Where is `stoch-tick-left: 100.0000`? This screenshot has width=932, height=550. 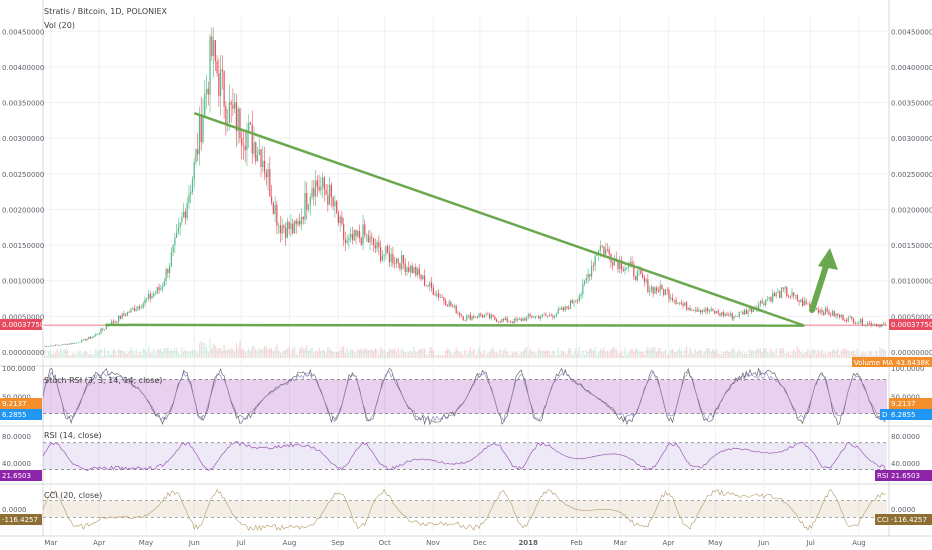 stoch-tick-left: 100.0000 is located at coordinates (18, 369).